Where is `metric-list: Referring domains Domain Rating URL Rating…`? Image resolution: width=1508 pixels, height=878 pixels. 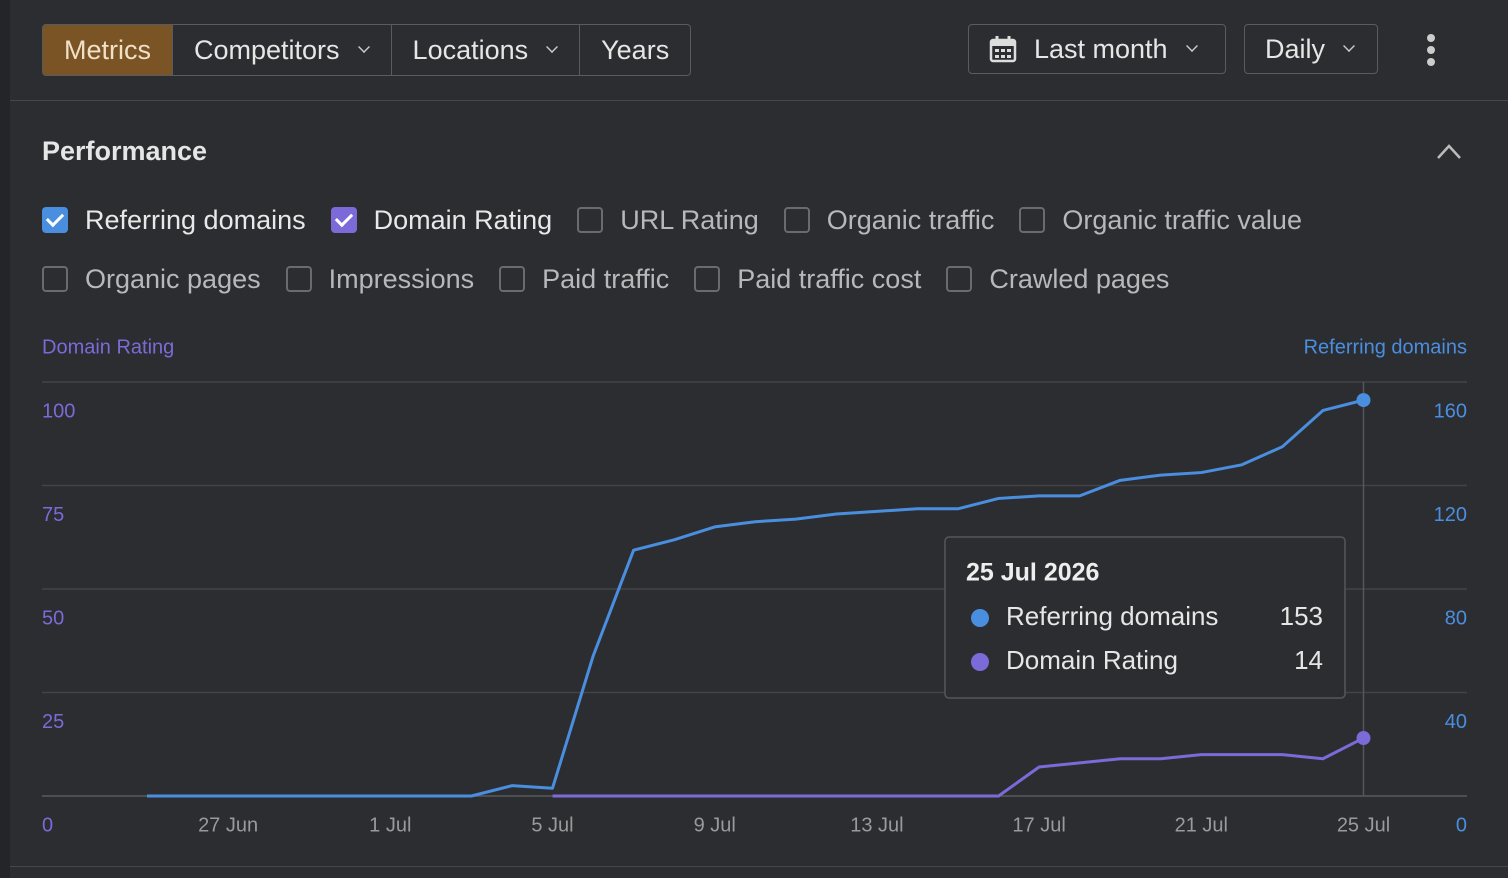
metric-list: Referring domains Domain Rating URL Rating… is located at coordinates (757, 249).